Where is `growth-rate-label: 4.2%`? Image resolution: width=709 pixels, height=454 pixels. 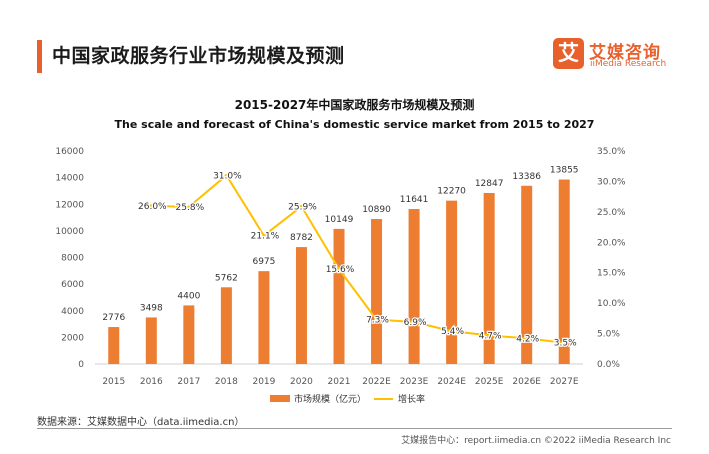 growth-rate-label: 4.2% is located at coordinates (527, 339).